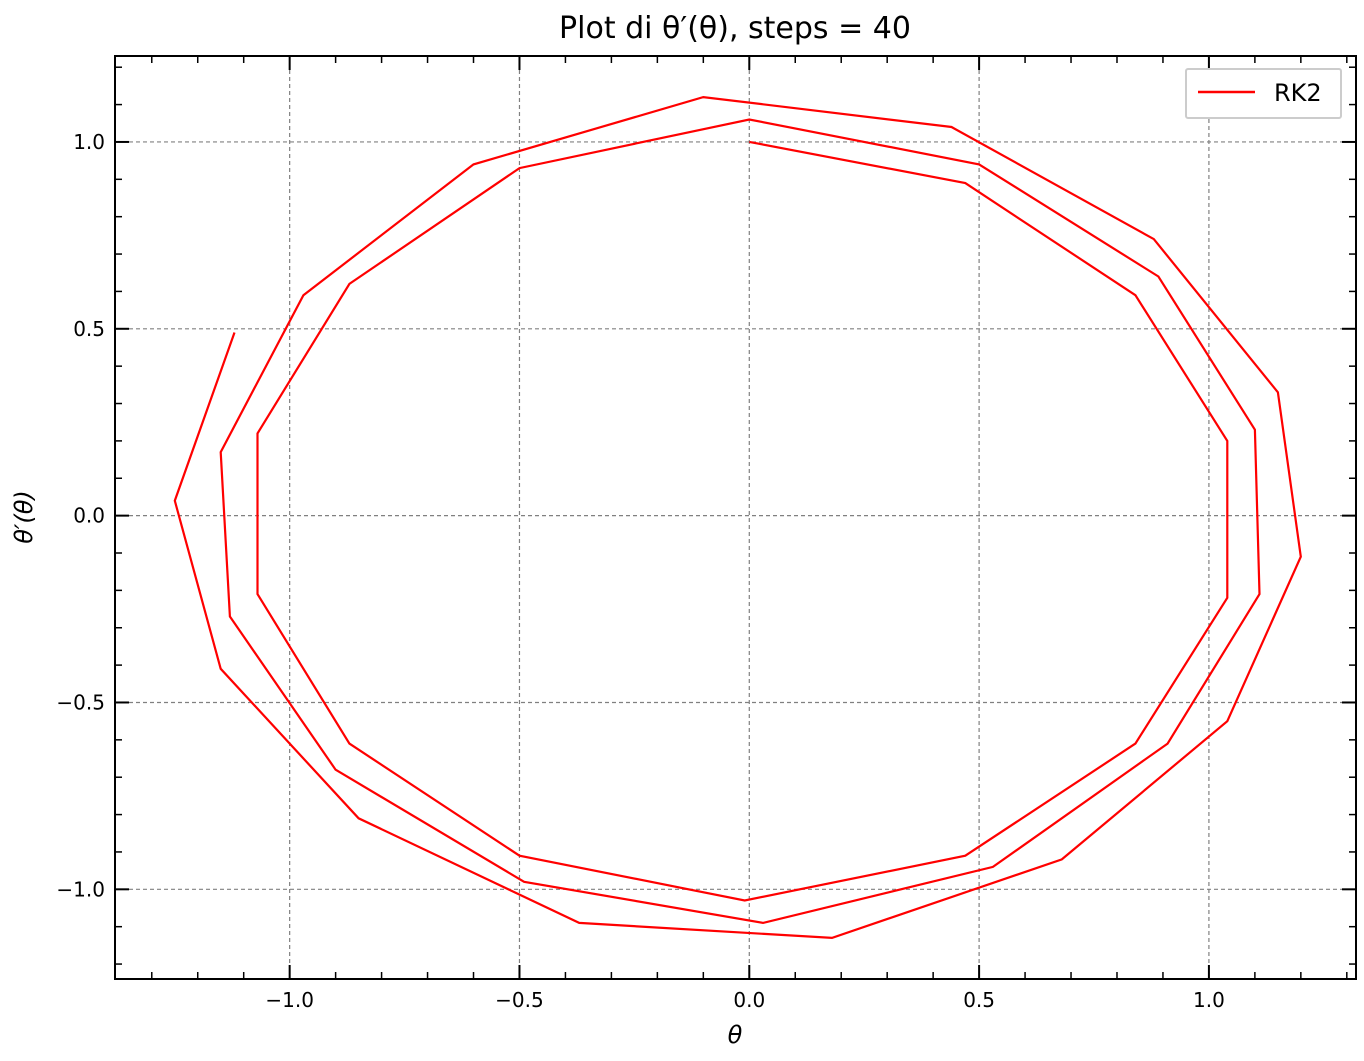 The image size is (1364, 1061). What do you see at coordinates (80, 702) in the screenshot?
I see `y-tick-label: −0.5` at bounding box center [80, 702].